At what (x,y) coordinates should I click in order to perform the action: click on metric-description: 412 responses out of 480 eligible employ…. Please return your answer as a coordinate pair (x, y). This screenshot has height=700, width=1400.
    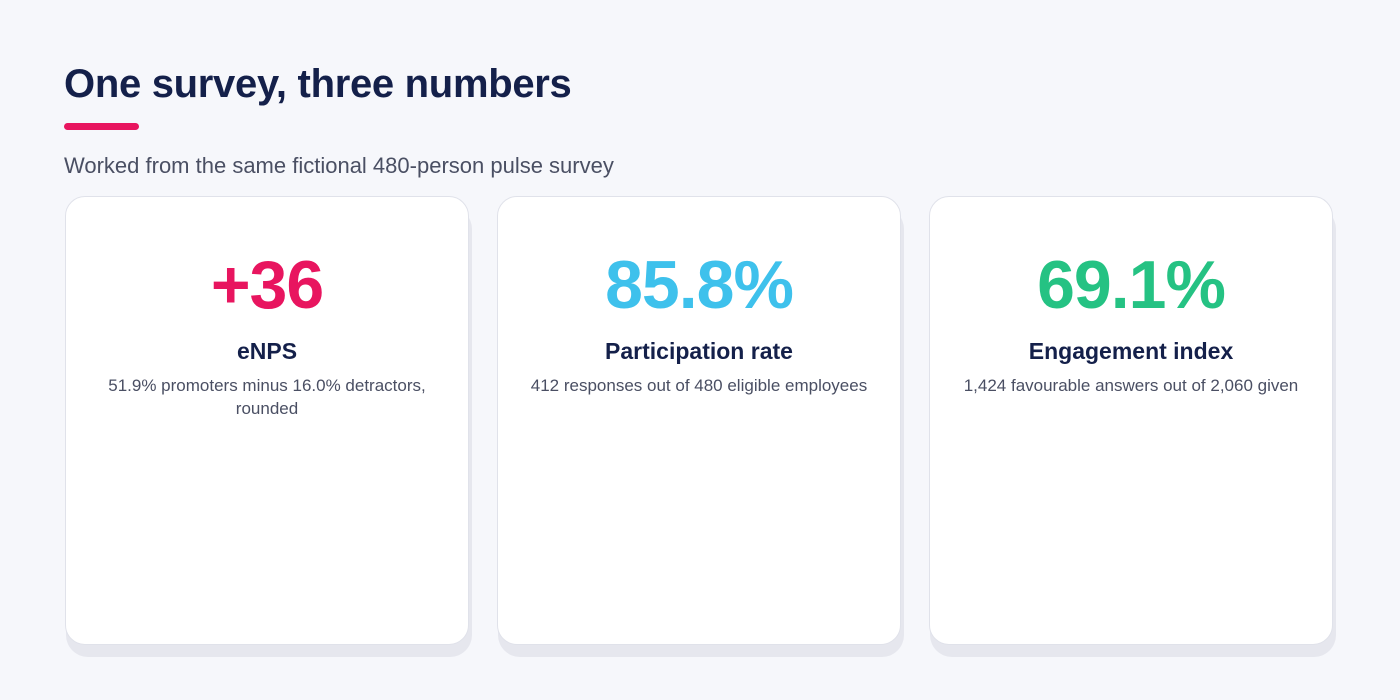
    Looking at the image, I should click on (699, 385).